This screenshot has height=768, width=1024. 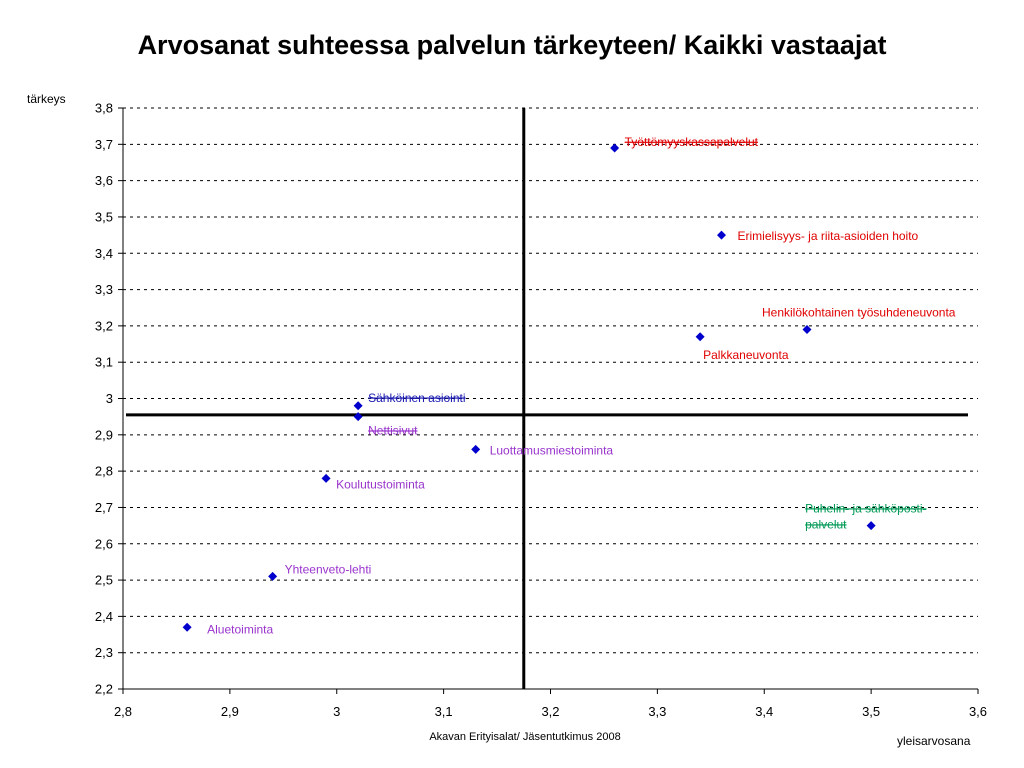 What do you see at coordinates (104, 580) in the screenshot?
I see `y-tick-label: 2,5` at bounding box center [104, 580].